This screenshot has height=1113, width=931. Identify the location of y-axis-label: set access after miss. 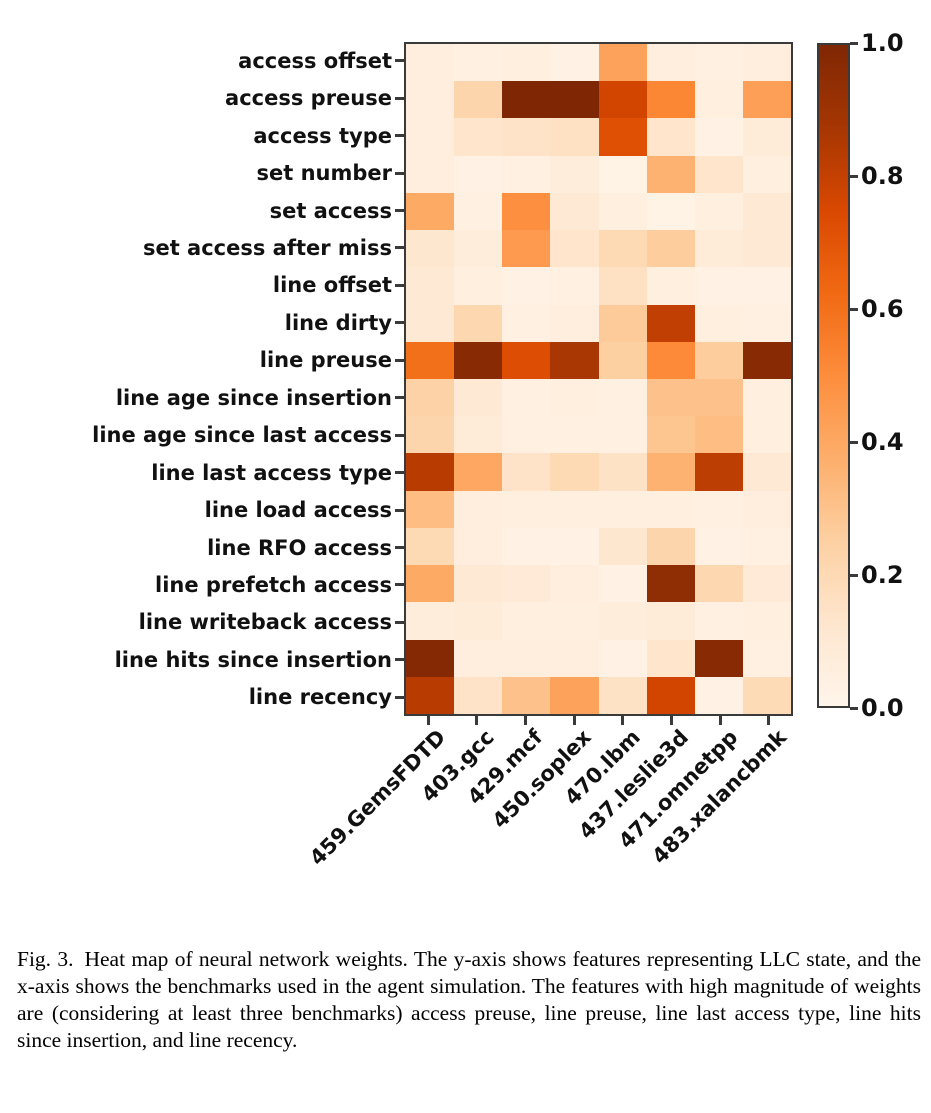
(267, 247).